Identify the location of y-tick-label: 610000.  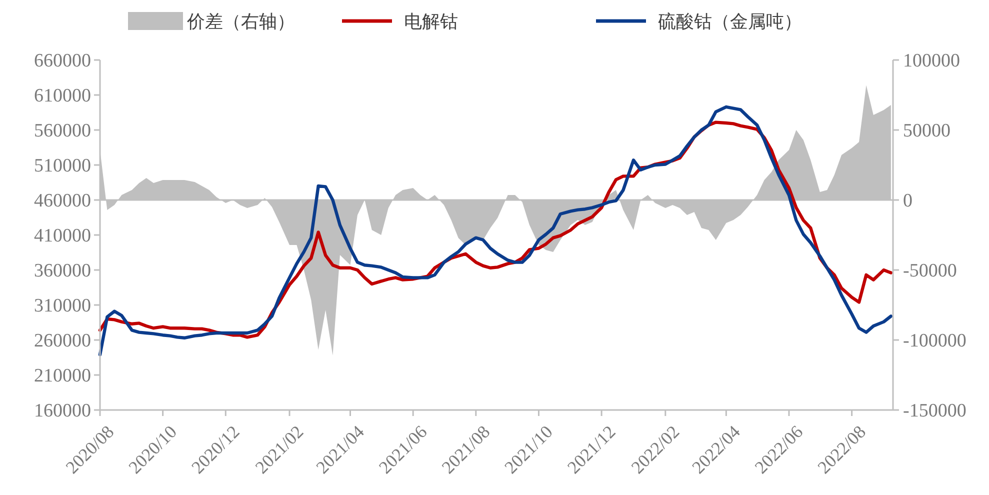
(62, 96).